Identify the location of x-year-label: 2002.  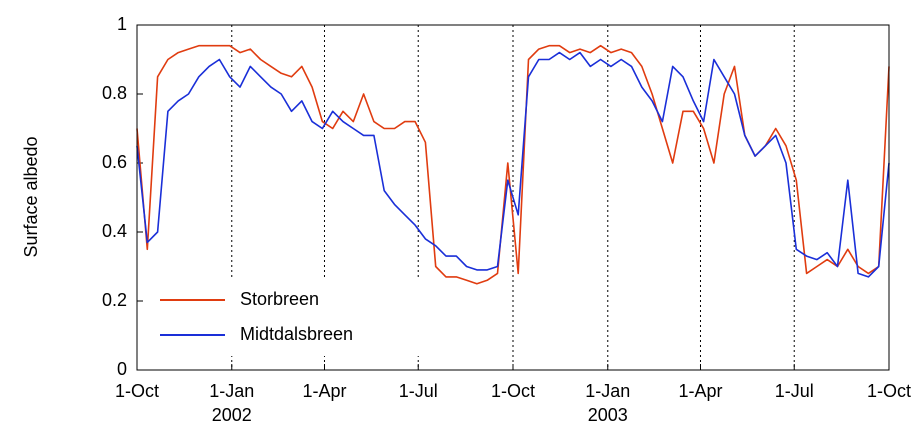
(232, 415).